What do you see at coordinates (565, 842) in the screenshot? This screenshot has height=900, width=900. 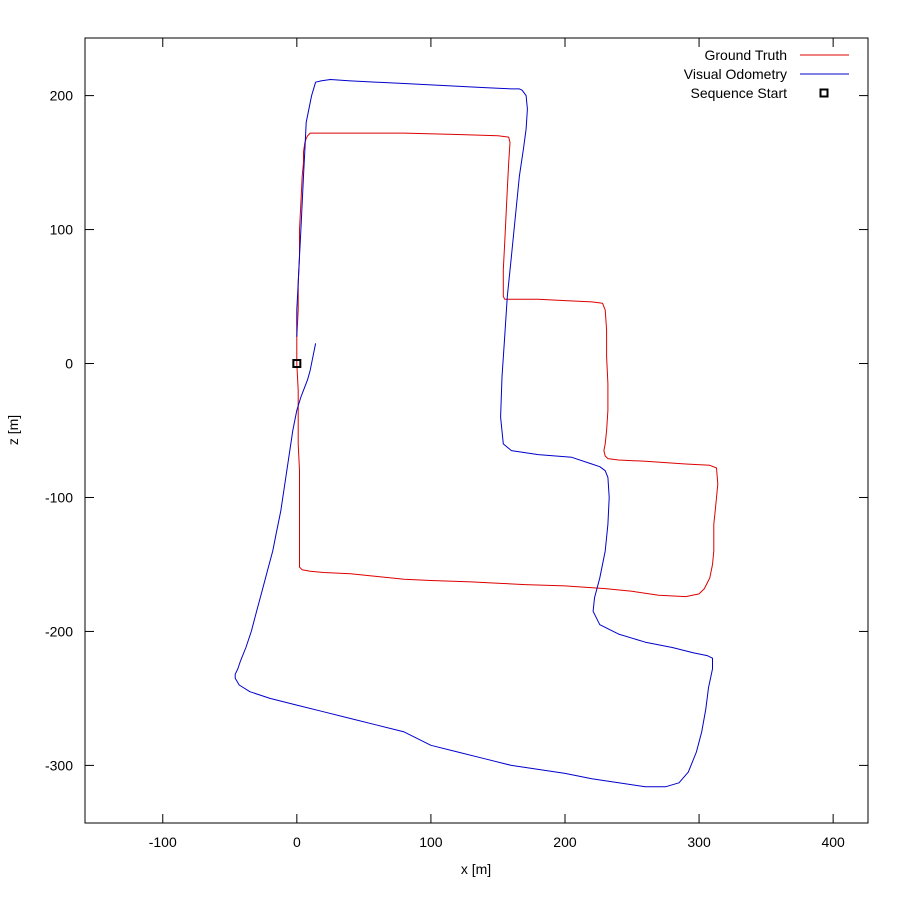 I see `x-tick-label: 200` at bounding box center [565, 842].